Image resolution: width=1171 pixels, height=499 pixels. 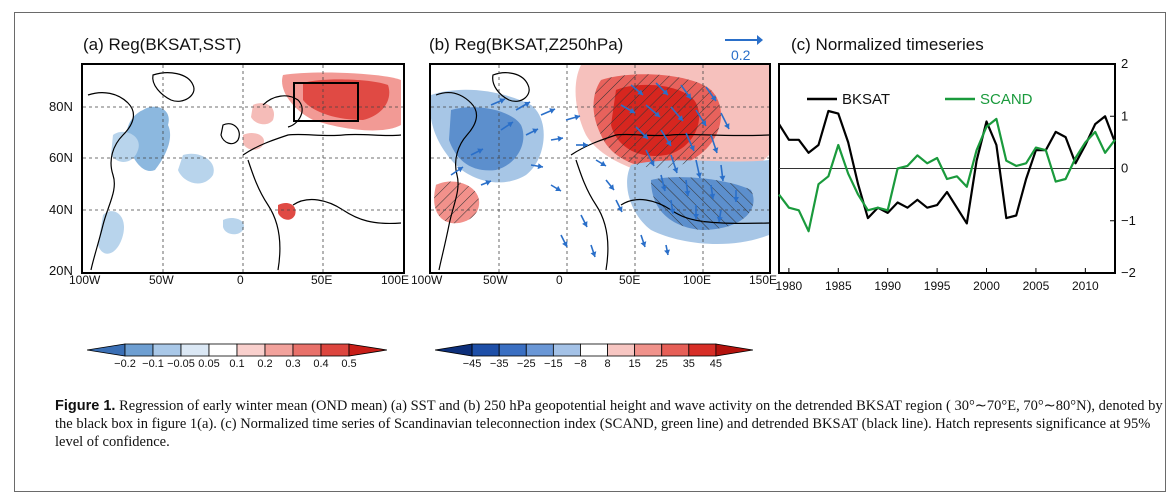 What do you see at coordinates (697, 280) in the screenshot?
I see `lon-tick-b-100e: 100E` at bounding box center [697, 280].